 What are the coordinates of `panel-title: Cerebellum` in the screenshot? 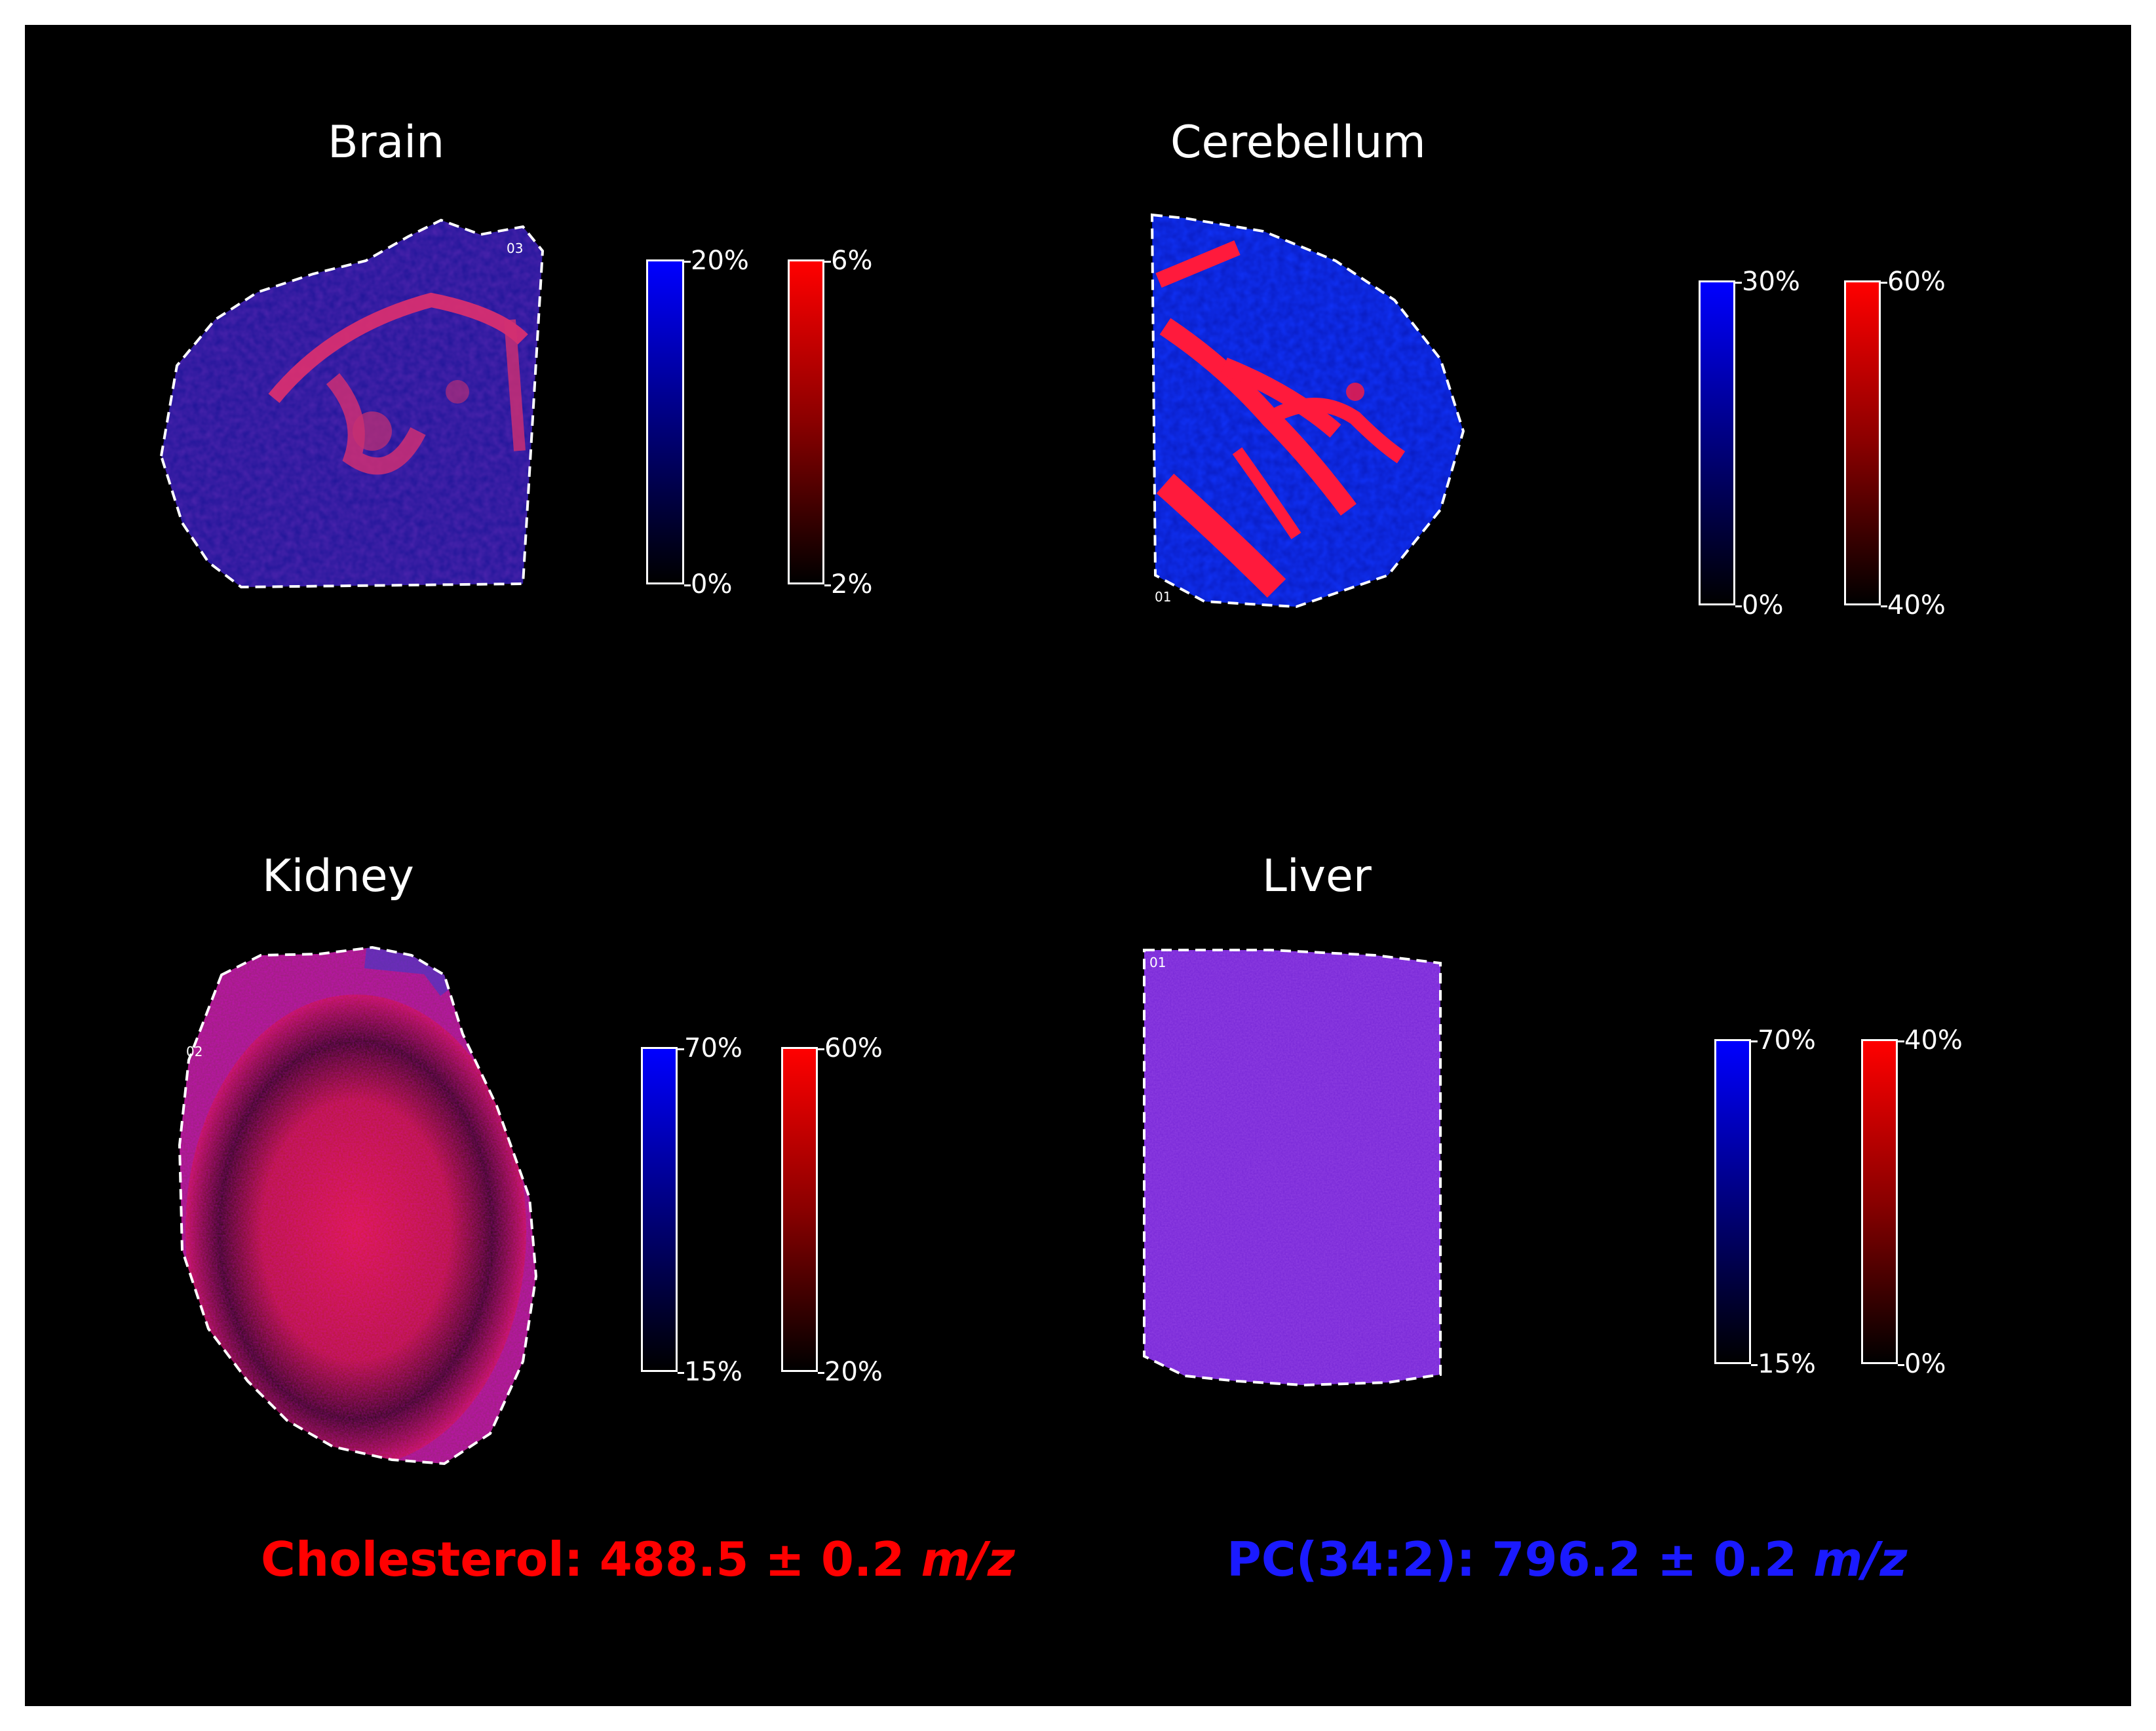 It's located at (1298, 142).